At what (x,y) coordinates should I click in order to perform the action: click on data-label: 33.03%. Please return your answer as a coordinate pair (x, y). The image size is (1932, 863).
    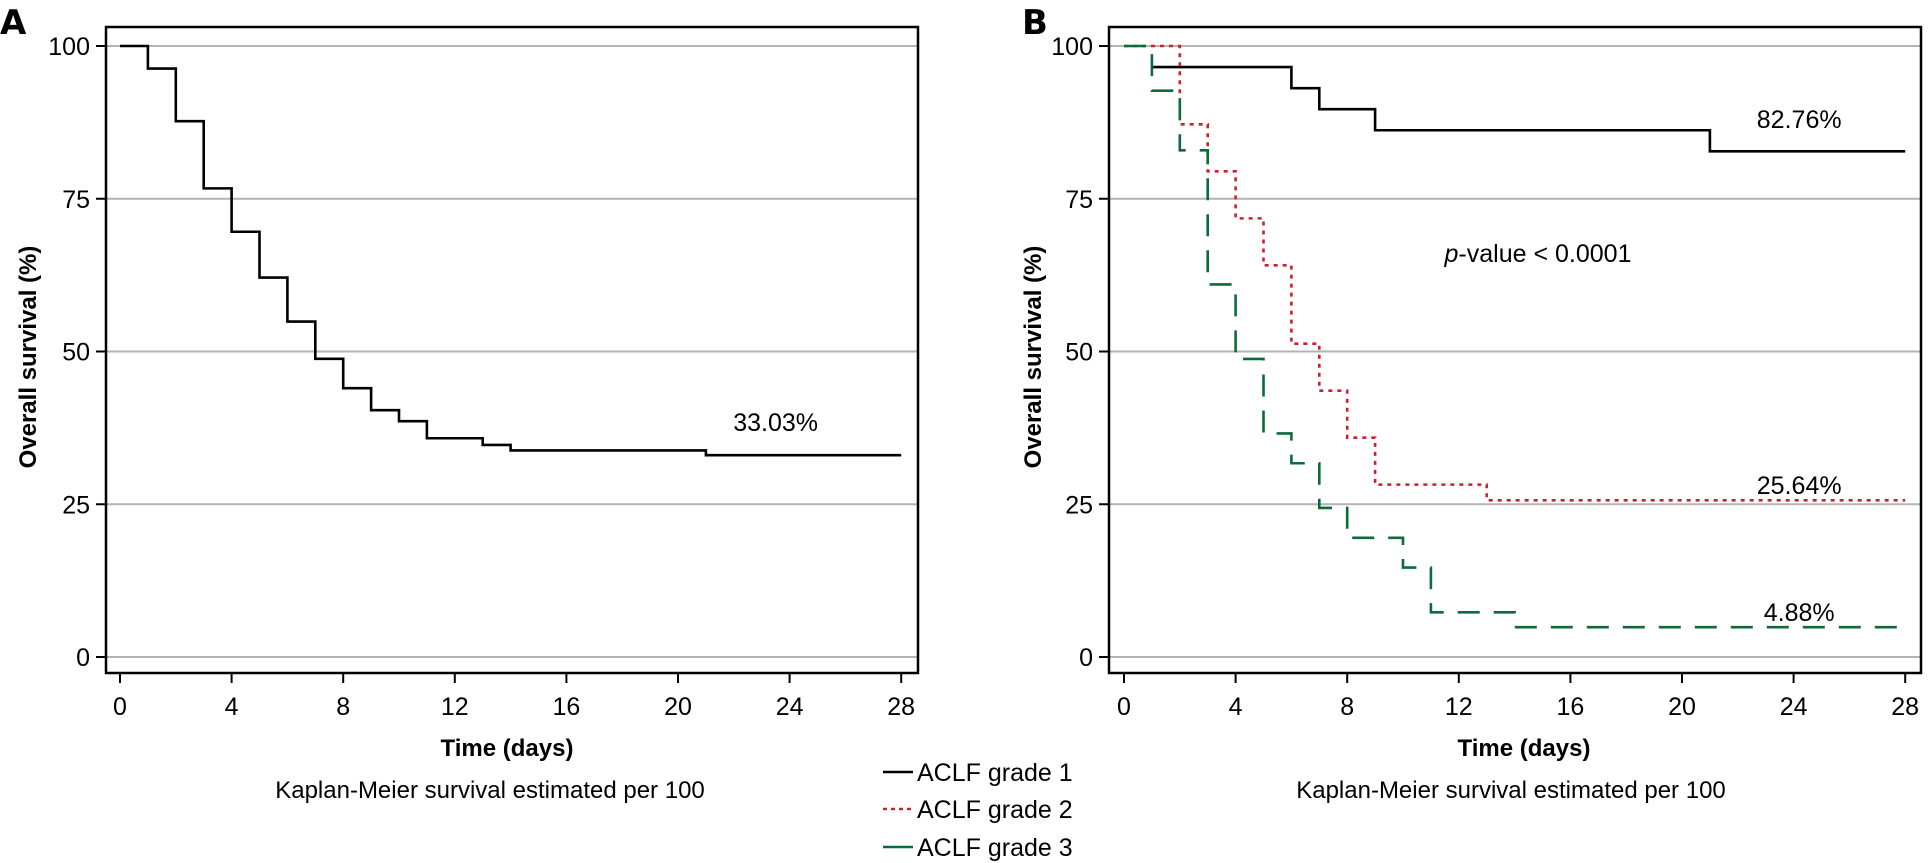
    Looking at the image, I should click on (775, 423).